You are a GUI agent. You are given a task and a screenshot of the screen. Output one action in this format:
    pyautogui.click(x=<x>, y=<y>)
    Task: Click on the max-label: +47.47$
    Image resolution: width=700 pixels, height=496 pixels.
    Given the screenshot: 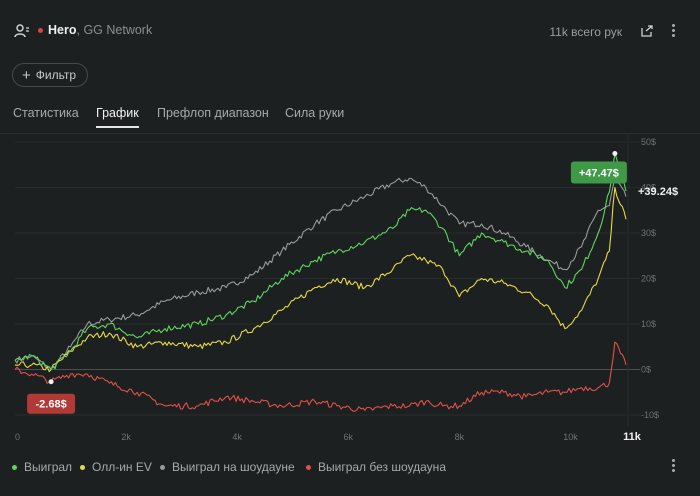 What is the action you would take?
    pyautogui.click(x=599, y=174)
    